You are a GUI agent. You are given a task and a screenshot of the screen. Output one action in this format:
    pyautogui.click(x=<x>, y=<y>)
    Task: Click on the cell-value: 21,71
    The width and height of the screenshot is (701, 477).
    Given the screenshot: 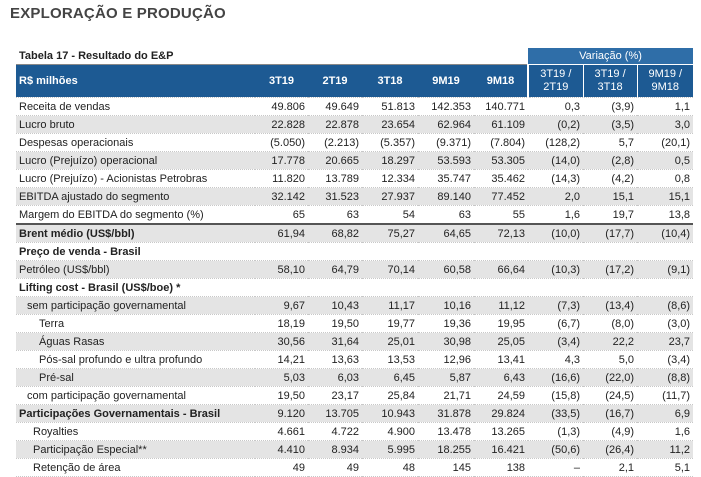 What is the action you would take?
    pyautogui.click(x=446, y=395)
    